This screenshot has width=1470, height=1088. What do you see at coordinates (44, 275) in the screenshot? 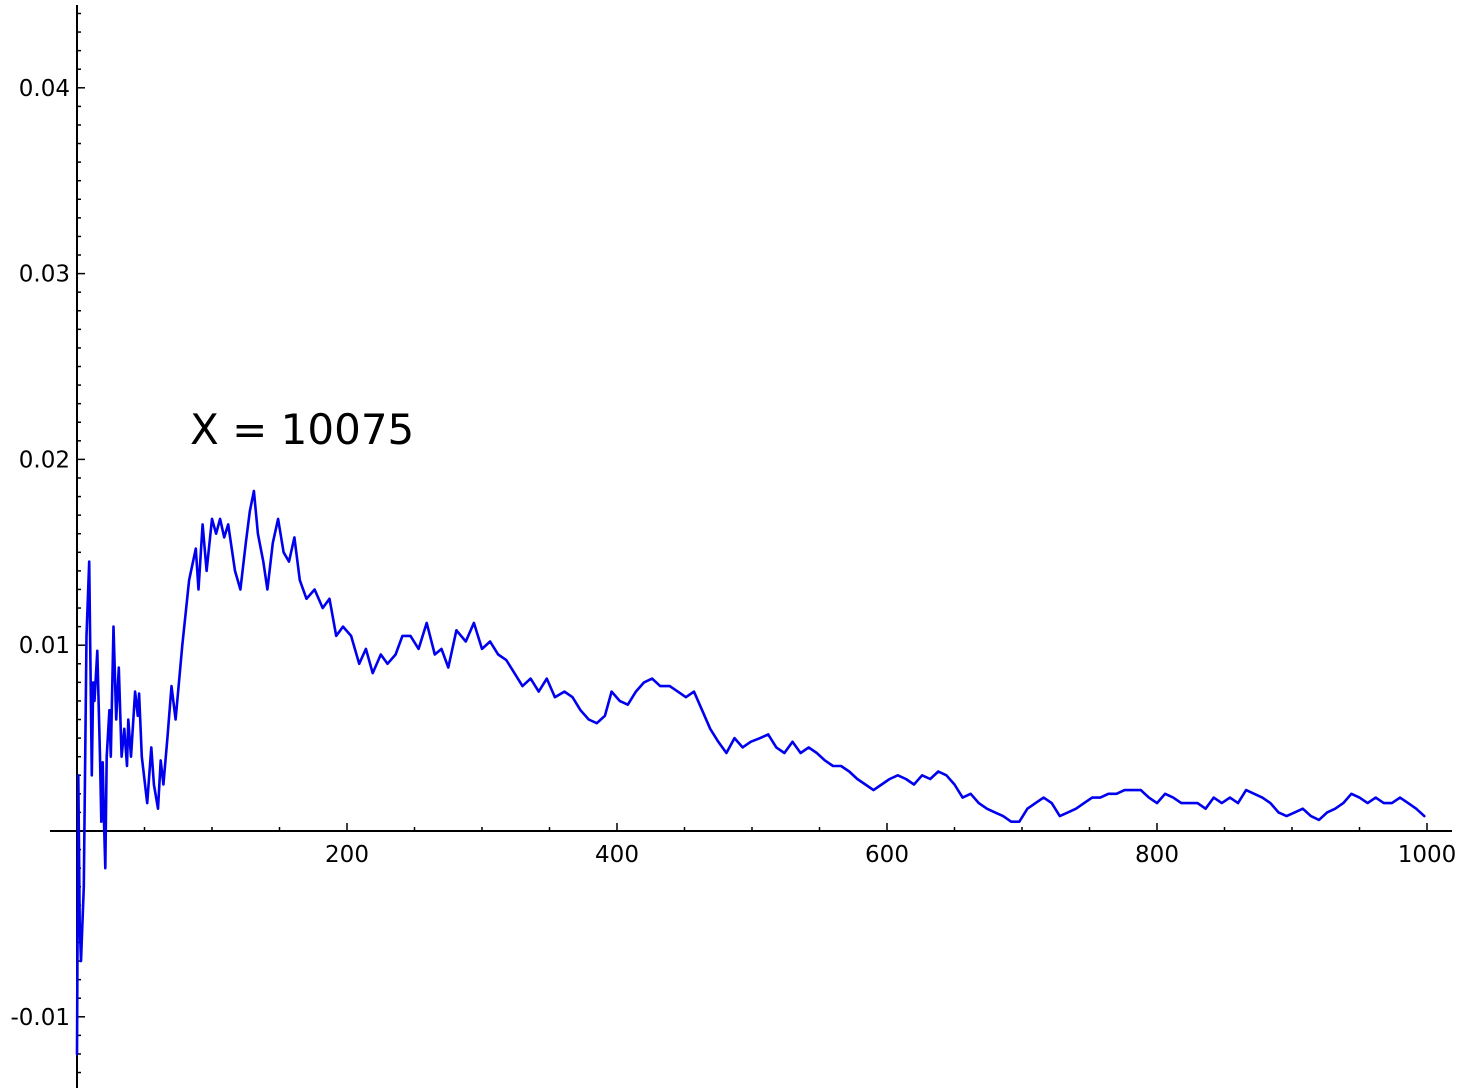
I see `y-tick-label: 0.03` at bounding box center [44, 275].